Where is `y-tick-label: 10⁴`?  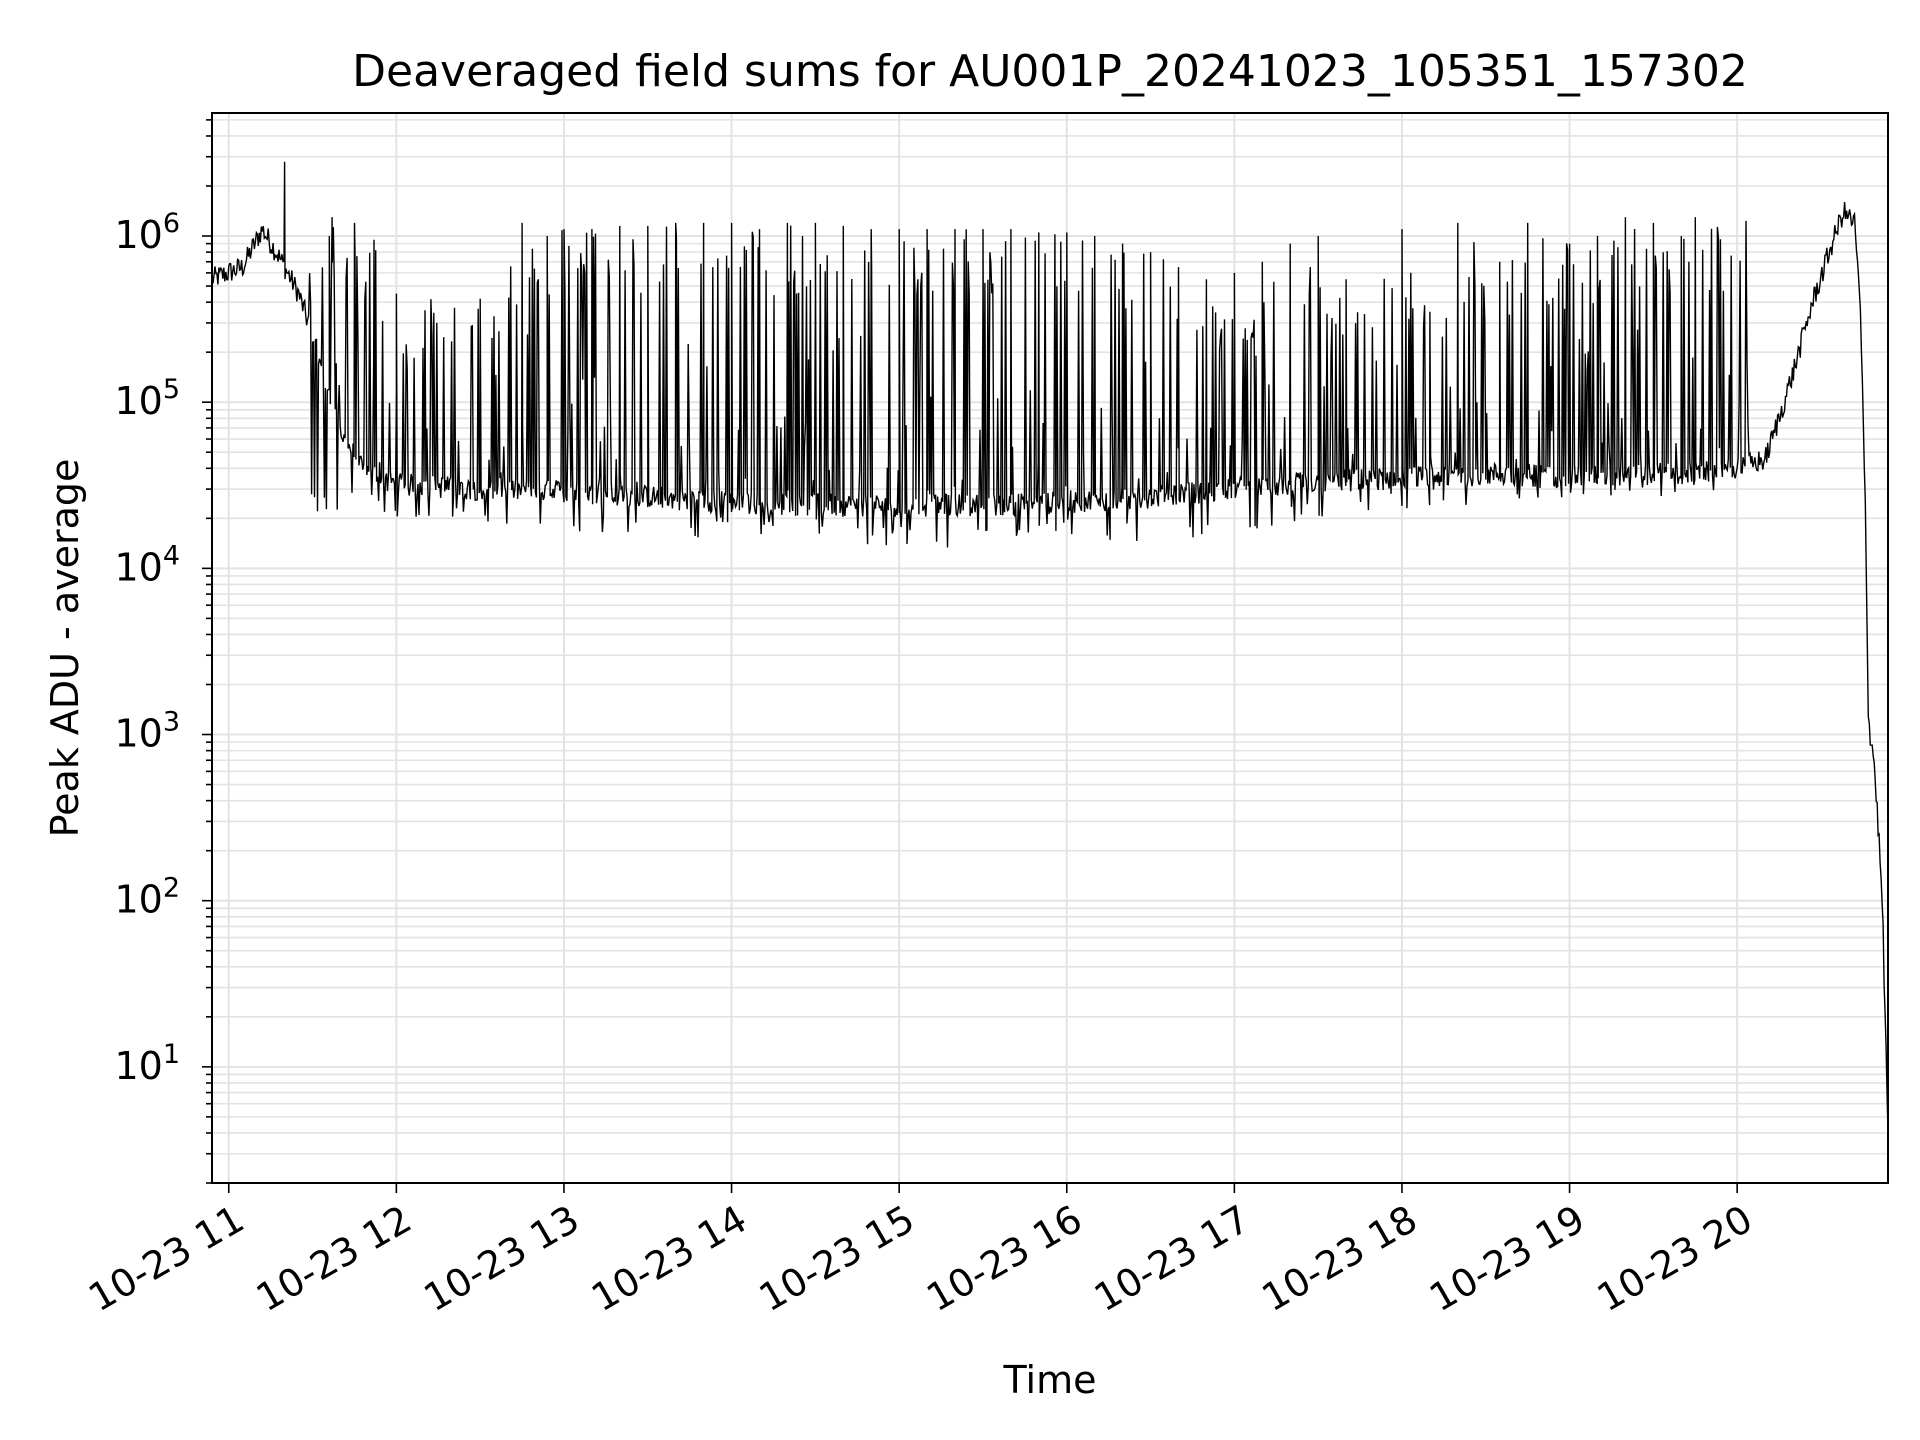
y-tick-label: 10⁴ is located at coordinates (147, 564).